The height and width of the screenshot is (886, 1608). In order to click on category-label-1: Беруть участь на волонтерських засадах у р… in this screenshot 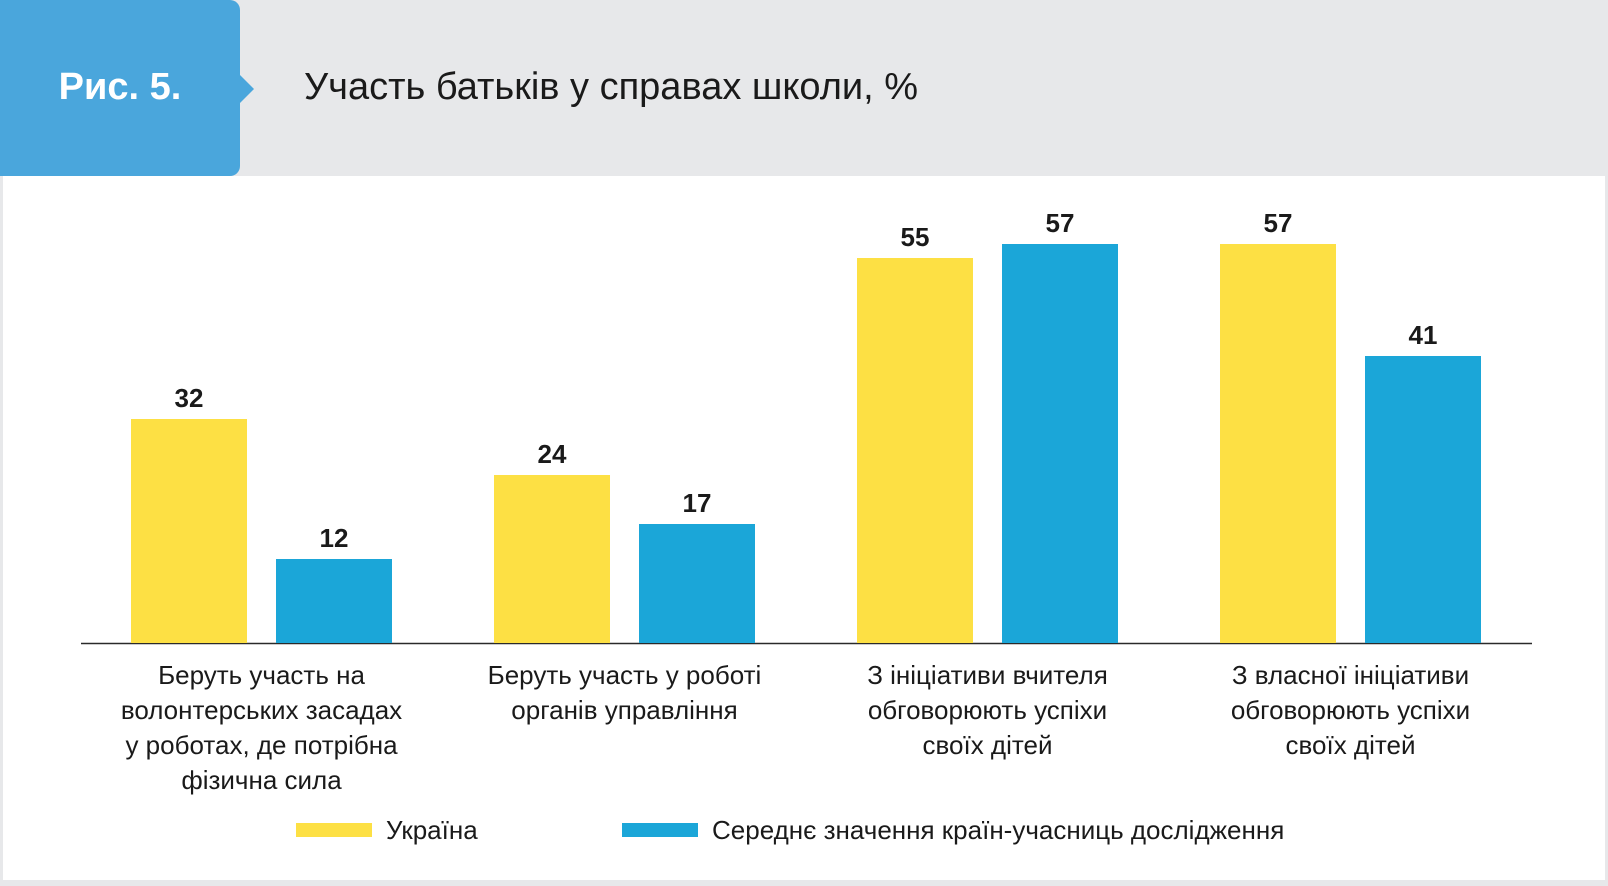, I will do `click(261, 727)`.